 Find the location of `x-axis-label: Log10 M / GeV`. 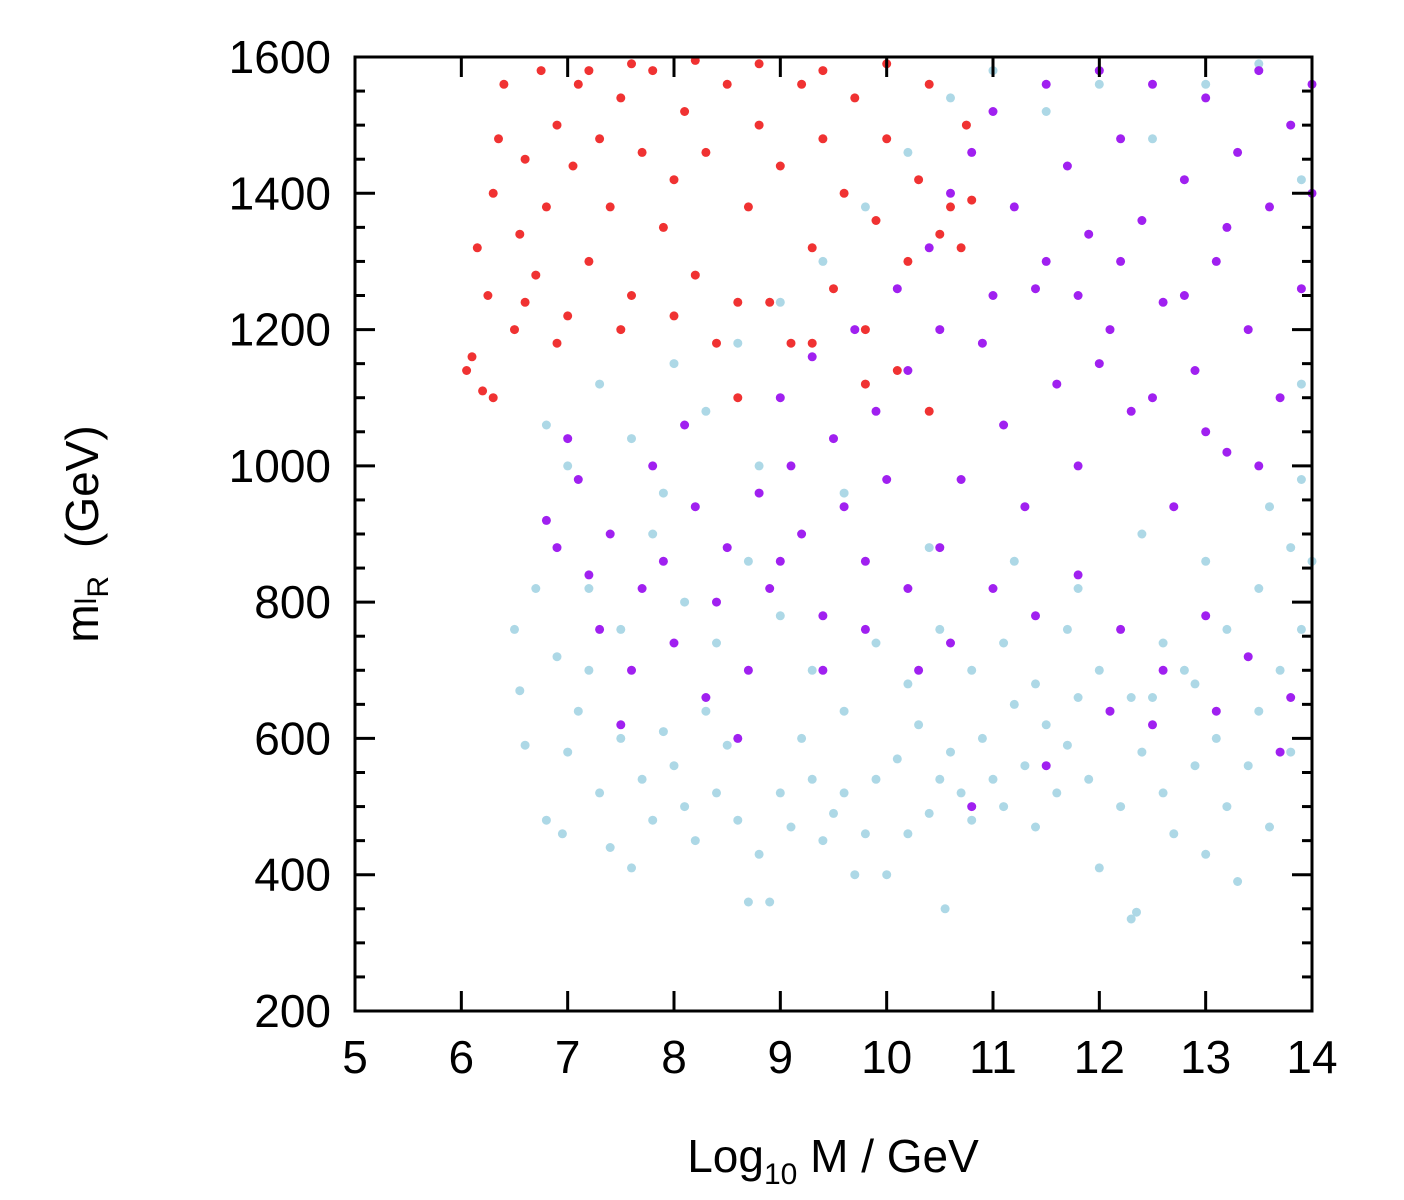

x-axis-label: Log10 M / GeV is located at coordinates (833, 1160).